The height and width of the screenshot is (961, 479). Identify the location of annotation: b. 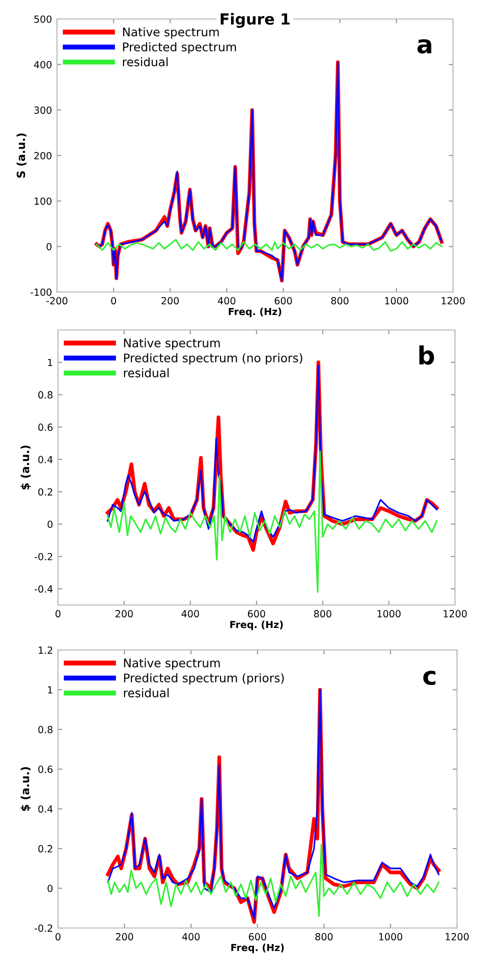
(426, 355).